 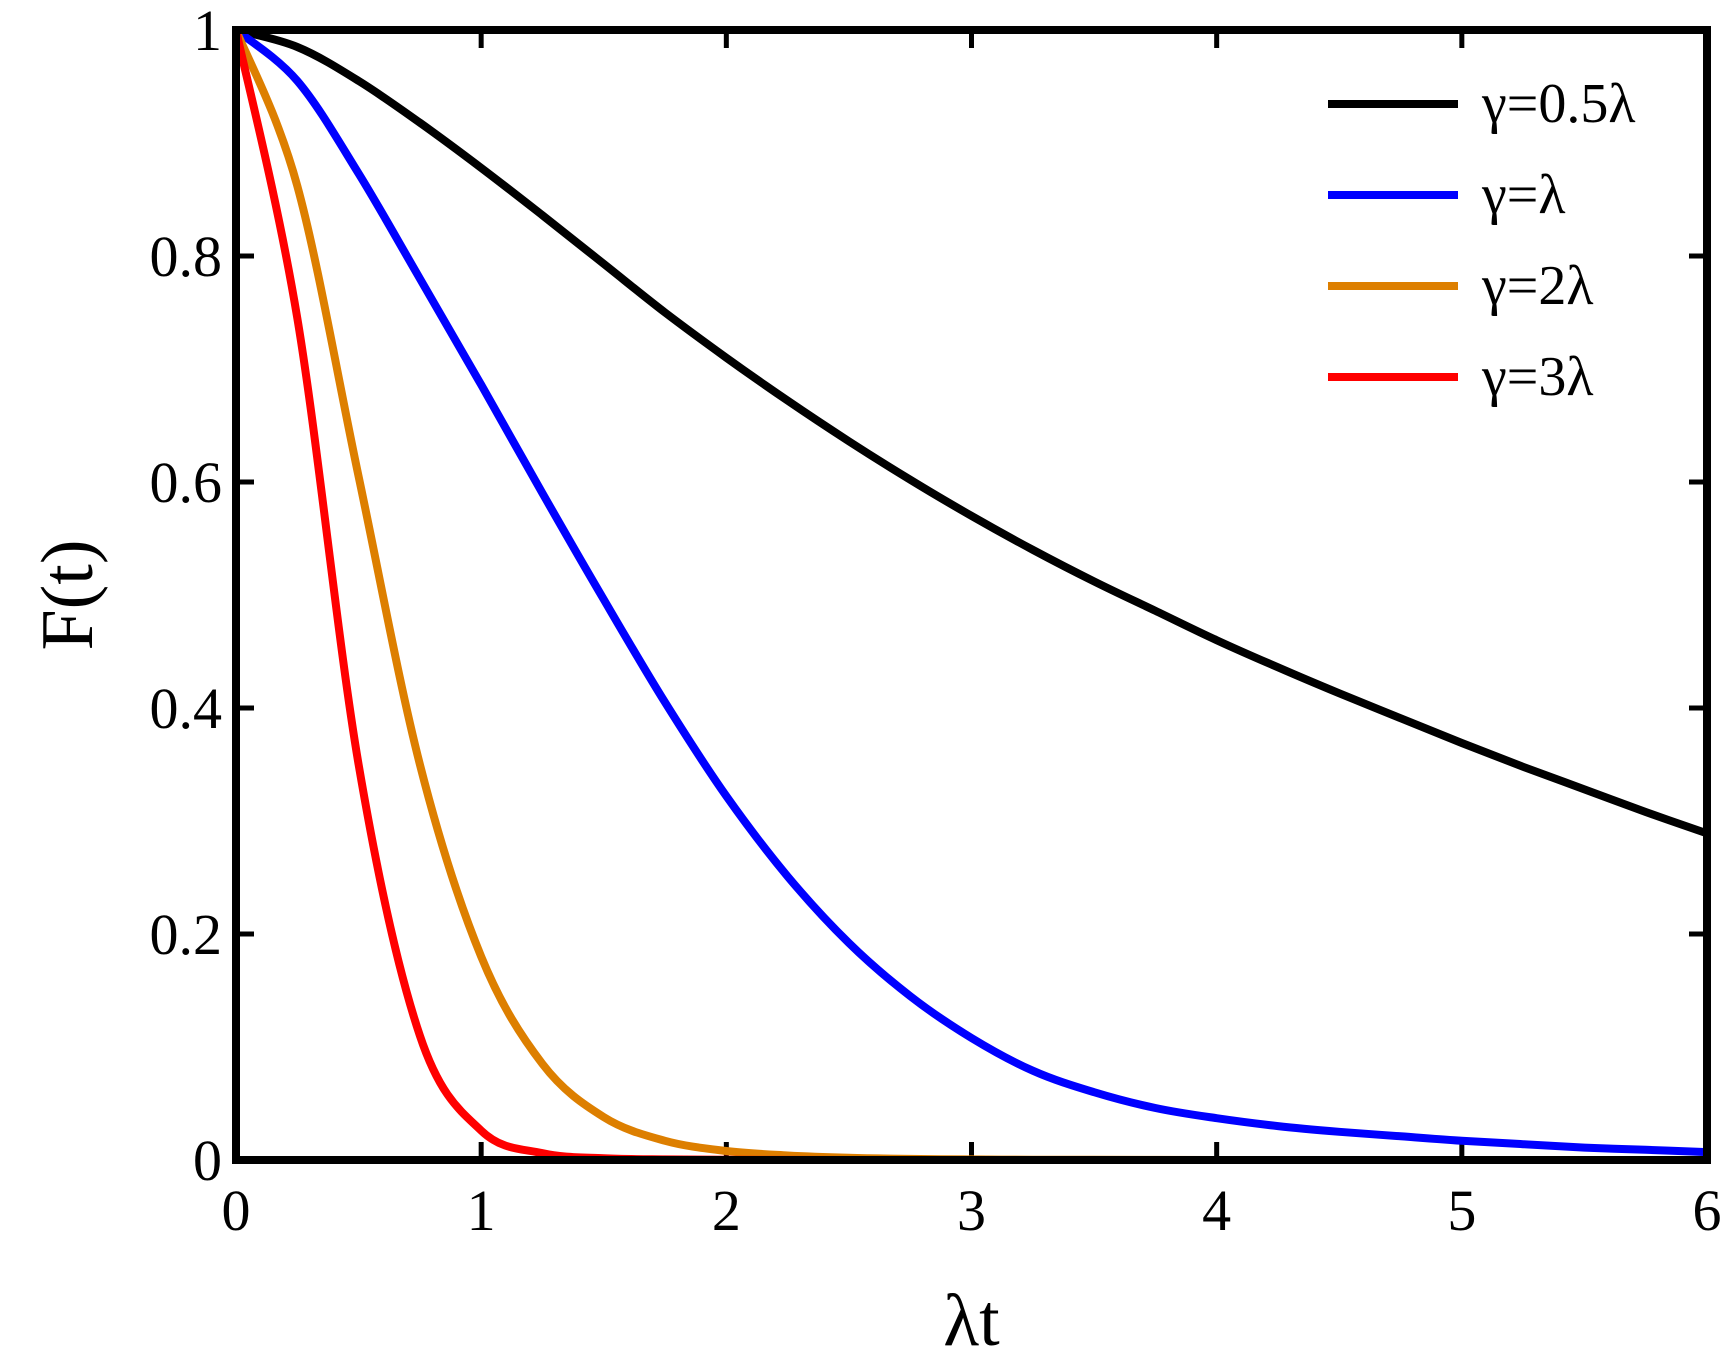 What do you see at coordinates (207, 1160) in the screenshot?
I see `y-tick-label: 0` at bounding box center [207, 1160].